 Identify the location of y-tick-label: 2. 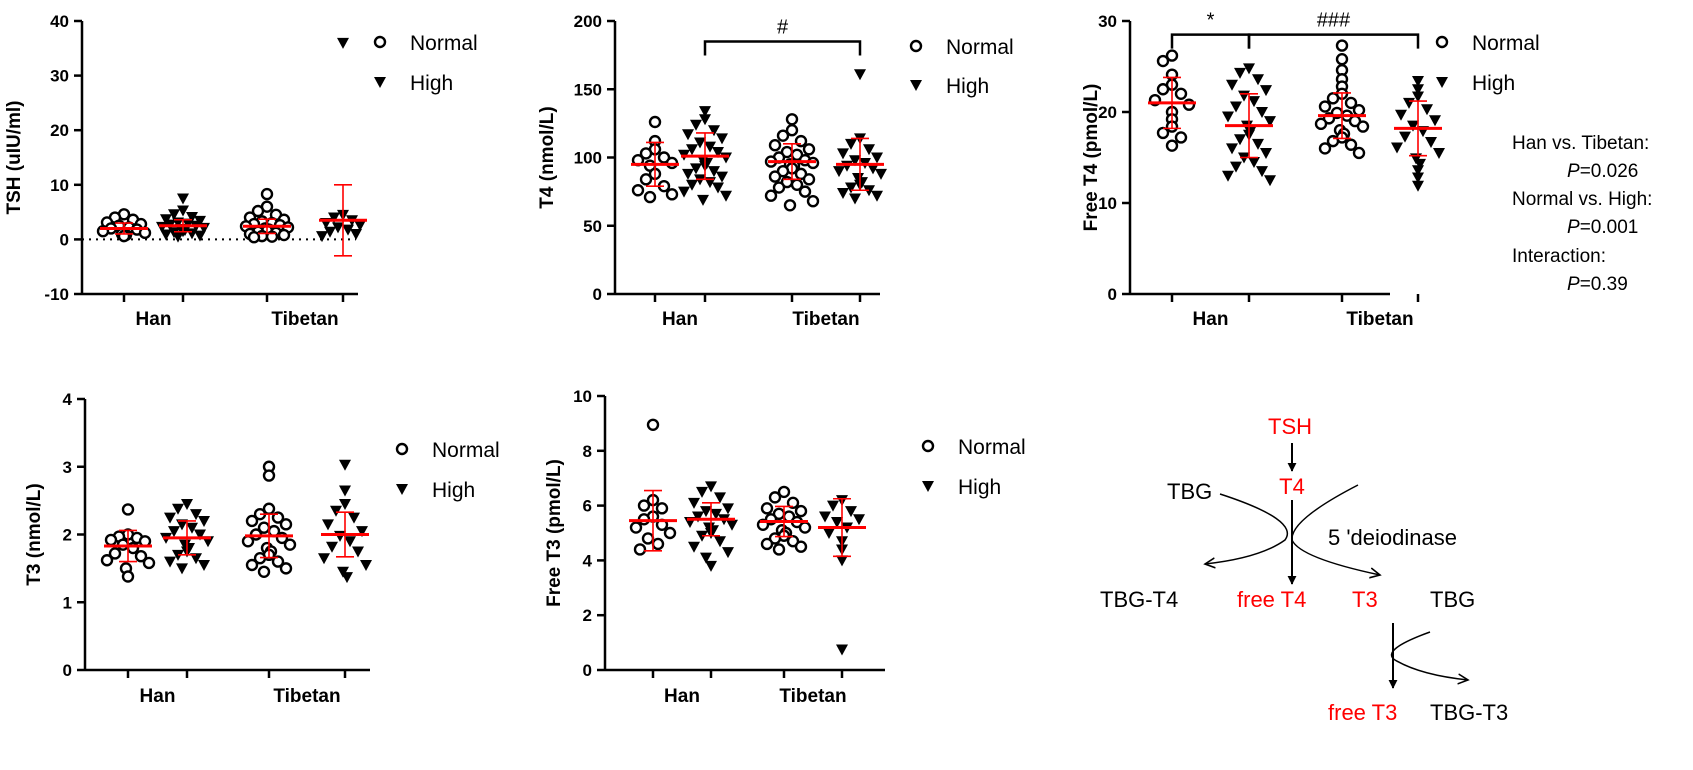
(587, 615).